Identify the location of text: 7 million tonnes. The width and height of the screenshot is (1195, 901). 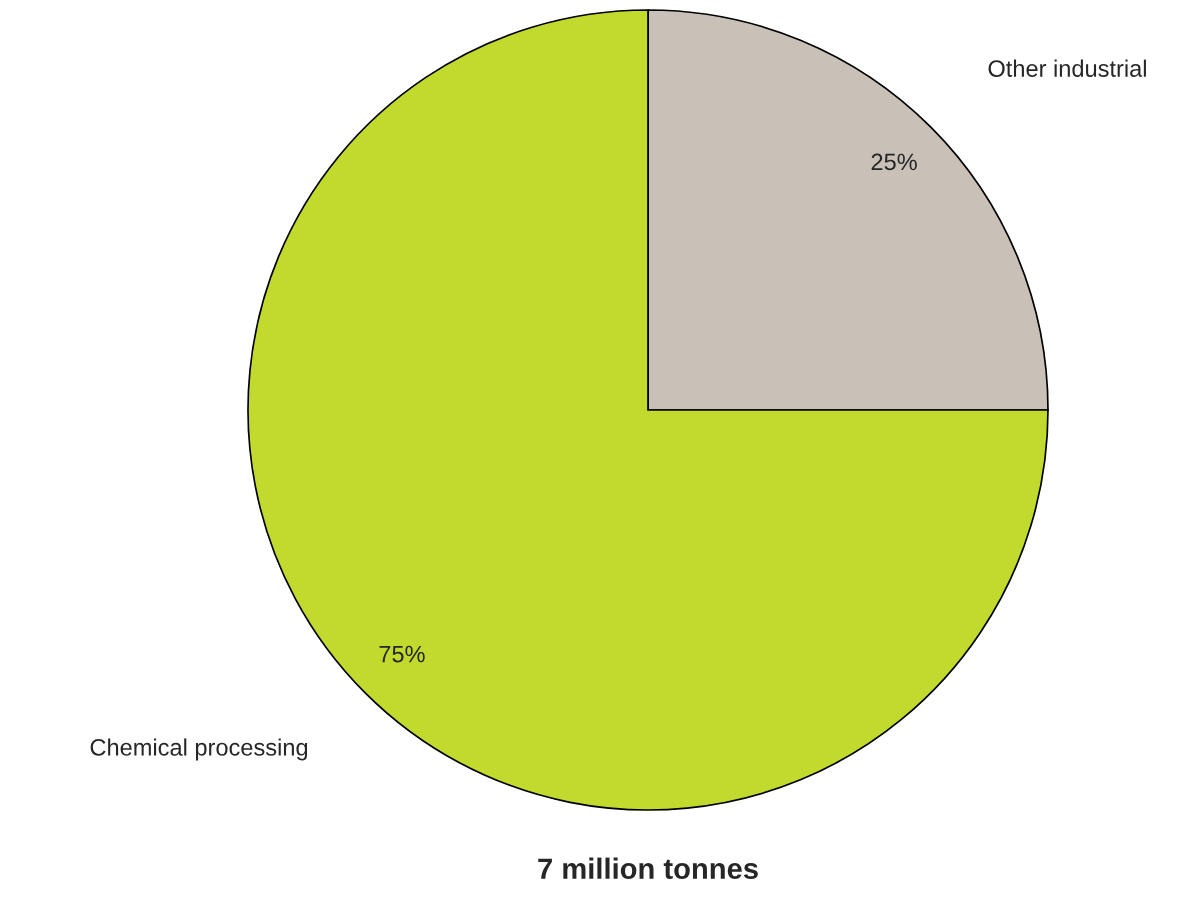
(648, 868).